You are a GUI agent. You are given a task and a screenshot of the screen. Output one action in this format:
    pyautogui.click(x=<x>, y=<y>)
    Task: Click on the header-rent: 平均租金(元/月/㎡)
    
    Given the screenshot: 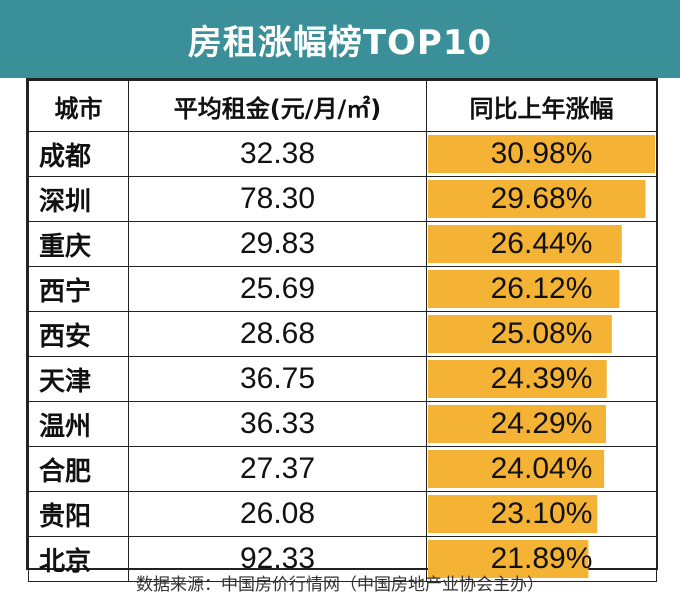 What is the action you would take?
    pyautogui.click(x=277, y=106)
    